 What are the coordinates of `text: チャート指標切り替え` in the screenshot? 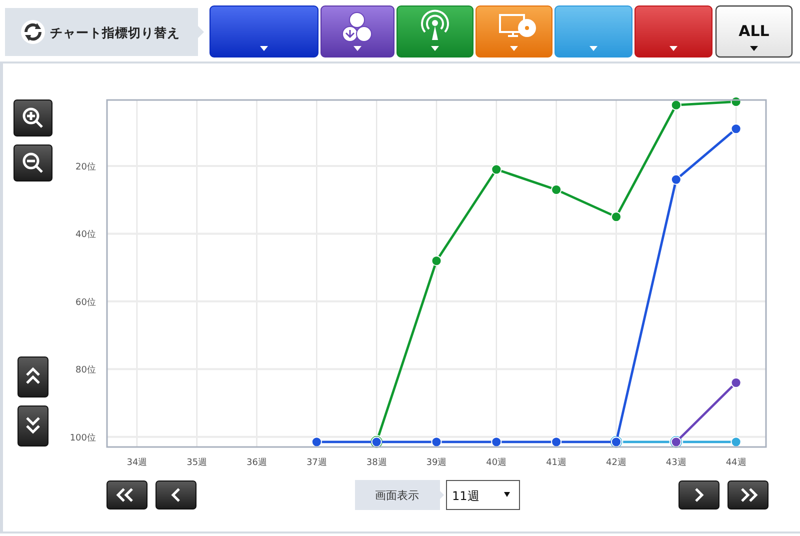 It's located at (115, 32).